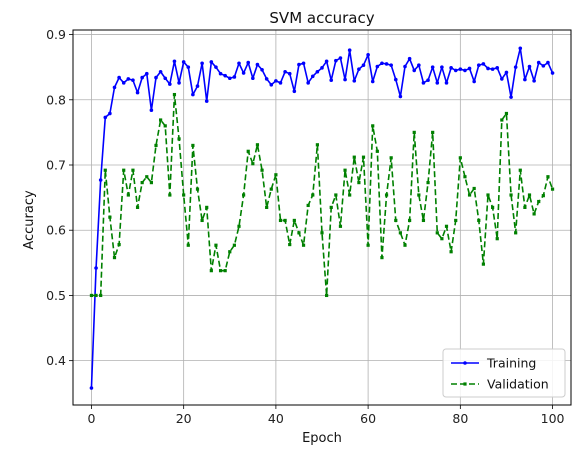 The width and height of the screenshot is (579, 451). Describe the element at coordinates (465, 363) in the screenshot. I see `legend-marker` at that location.